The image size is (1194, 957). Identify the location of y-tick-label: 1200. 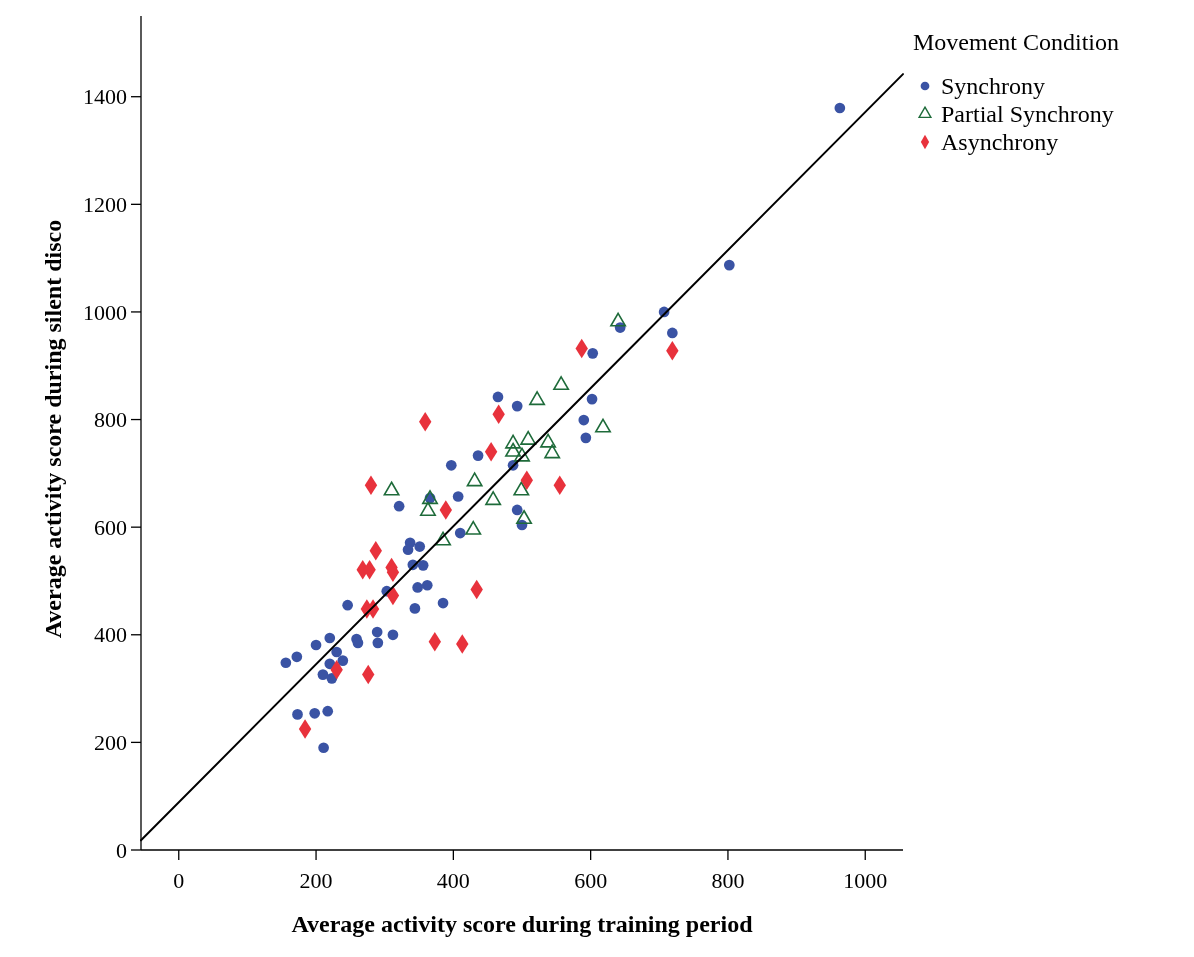
(105, 205).